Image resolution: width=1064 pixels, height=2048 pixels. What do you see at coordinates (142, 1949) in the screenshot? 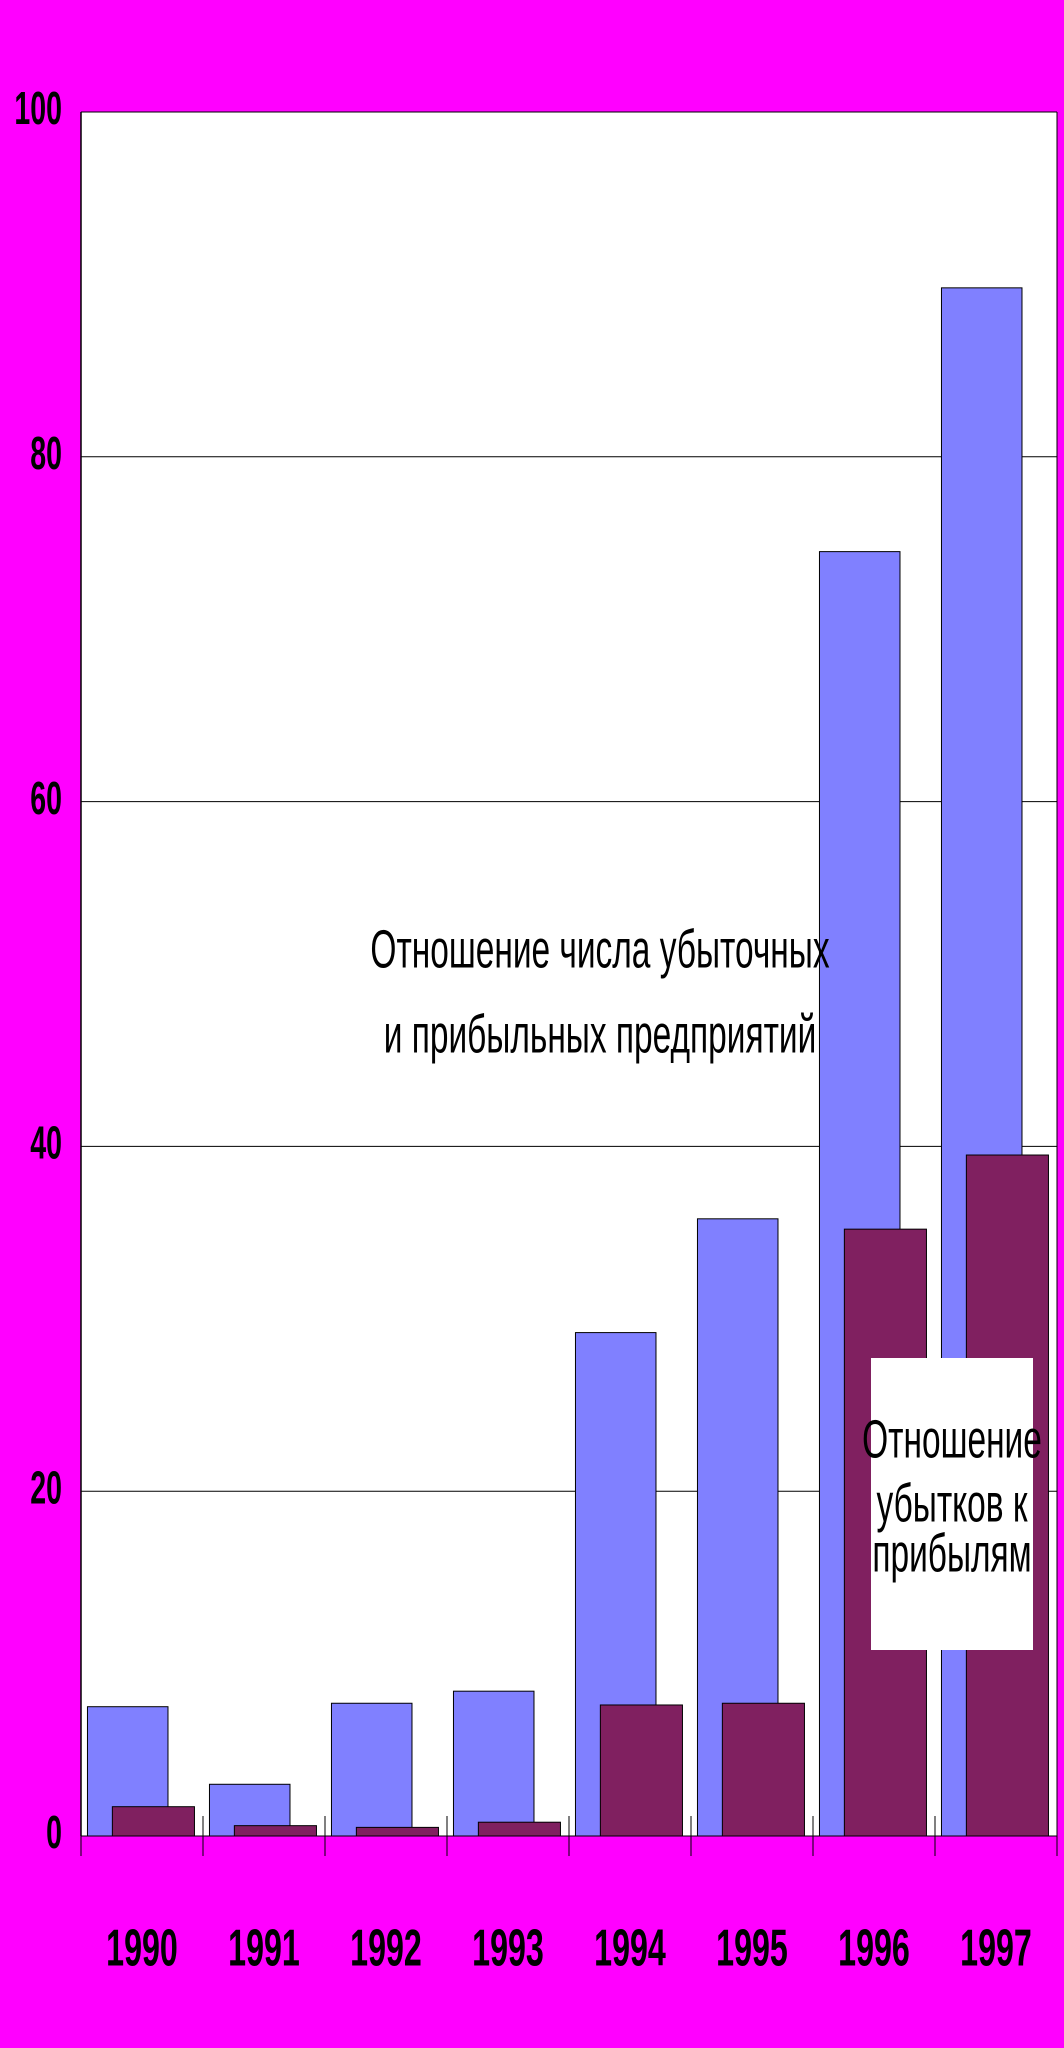
I see `x-tick-label: 1990` at bounding box center [142, 1949].